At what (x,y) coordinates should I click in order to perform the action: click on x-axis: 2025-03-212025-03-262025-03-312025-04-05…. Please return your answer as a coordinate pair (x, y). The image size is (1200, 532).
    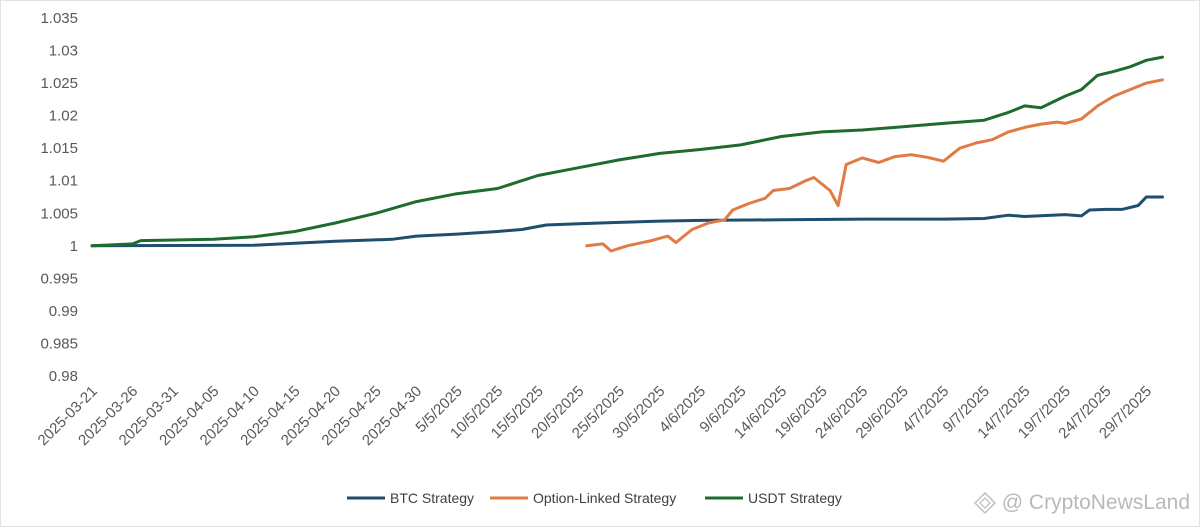
    Looking at the image, I should click on (595, 416).